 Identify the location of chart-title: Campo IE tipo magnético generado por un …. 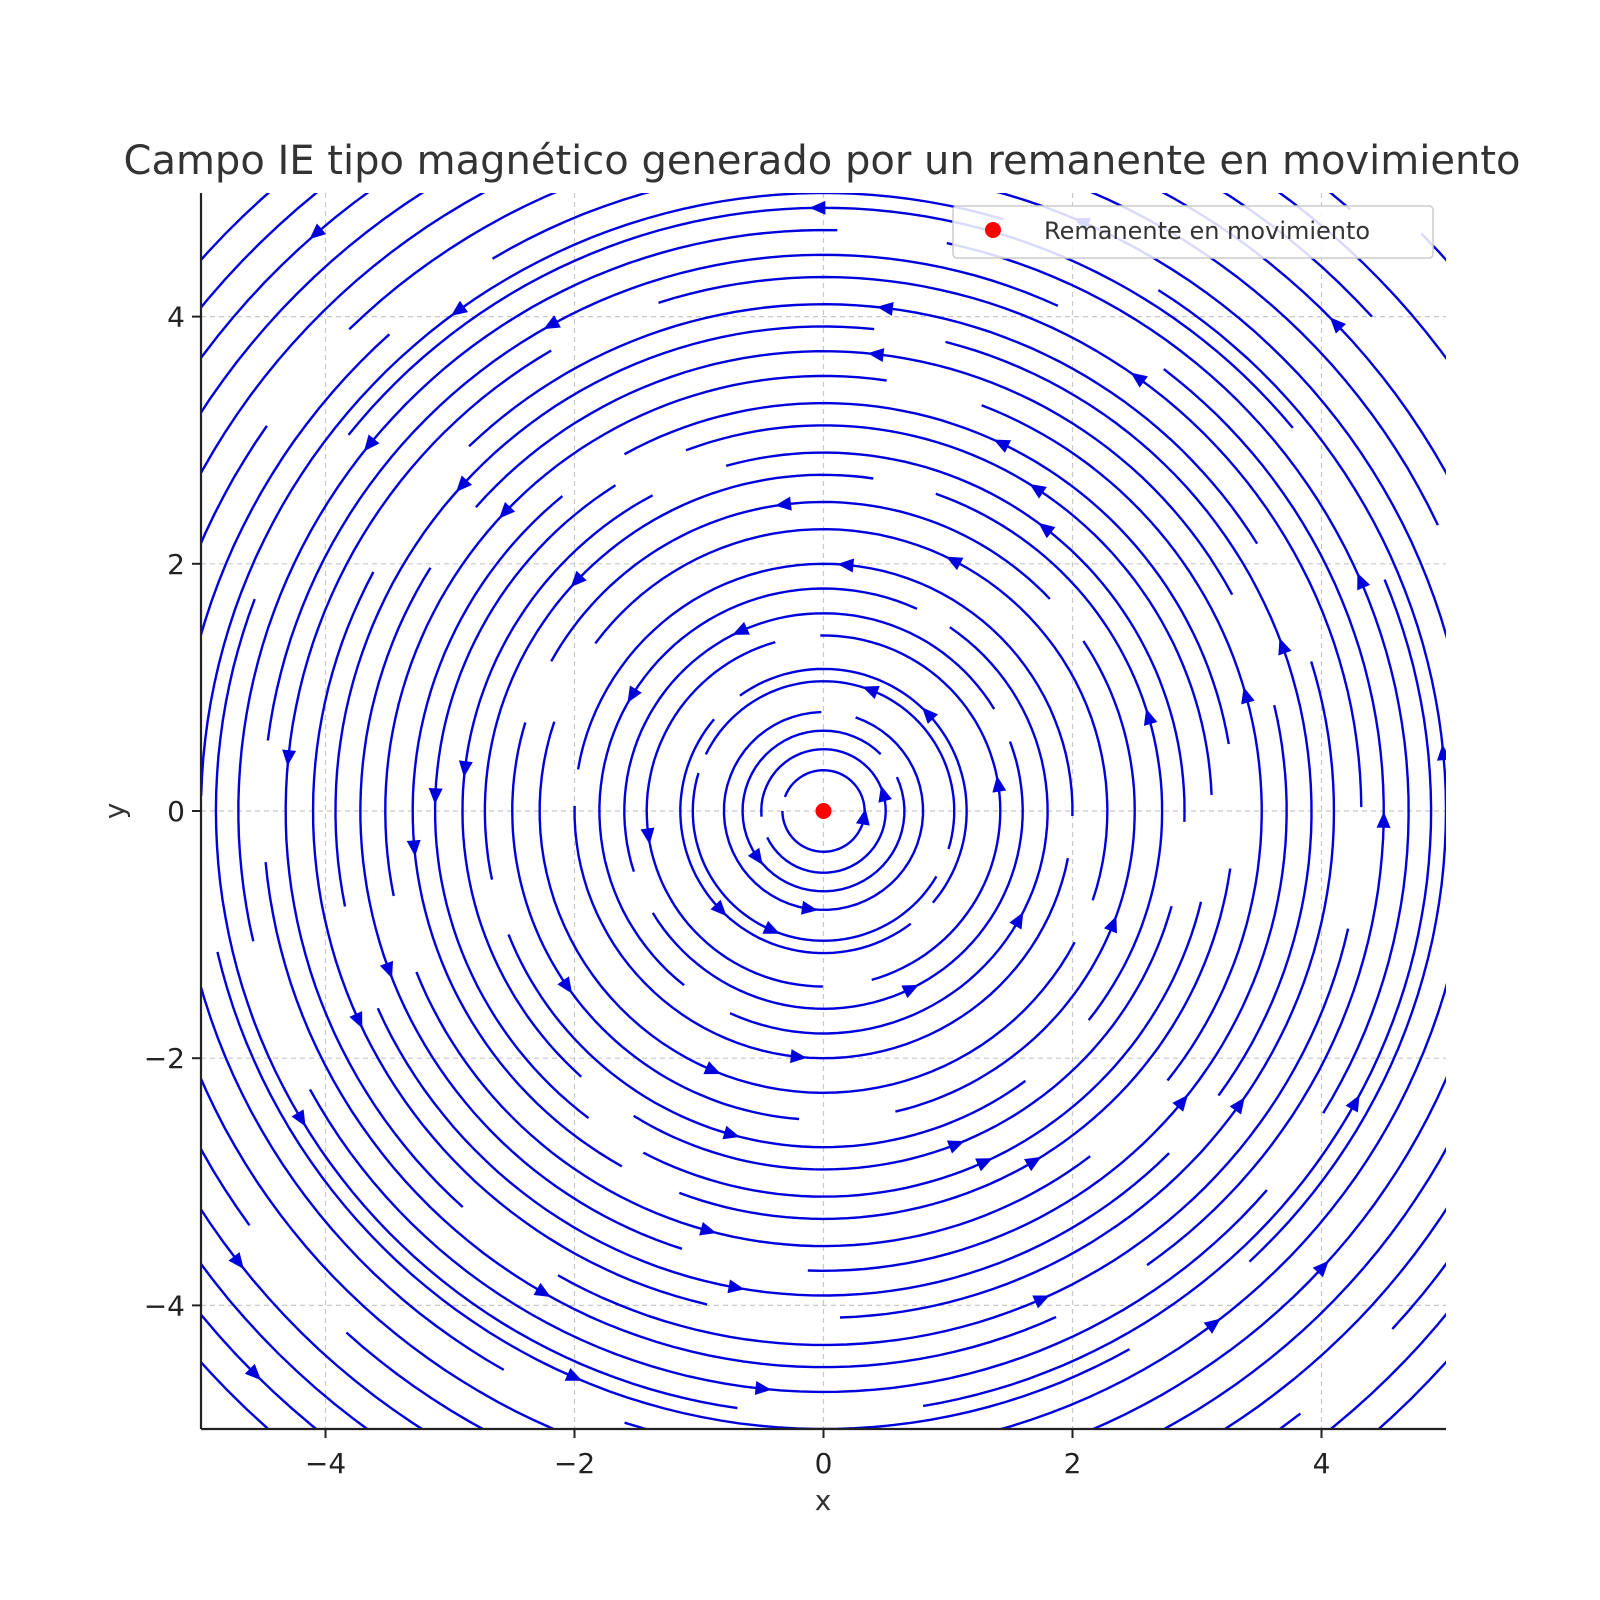
(822, 161).